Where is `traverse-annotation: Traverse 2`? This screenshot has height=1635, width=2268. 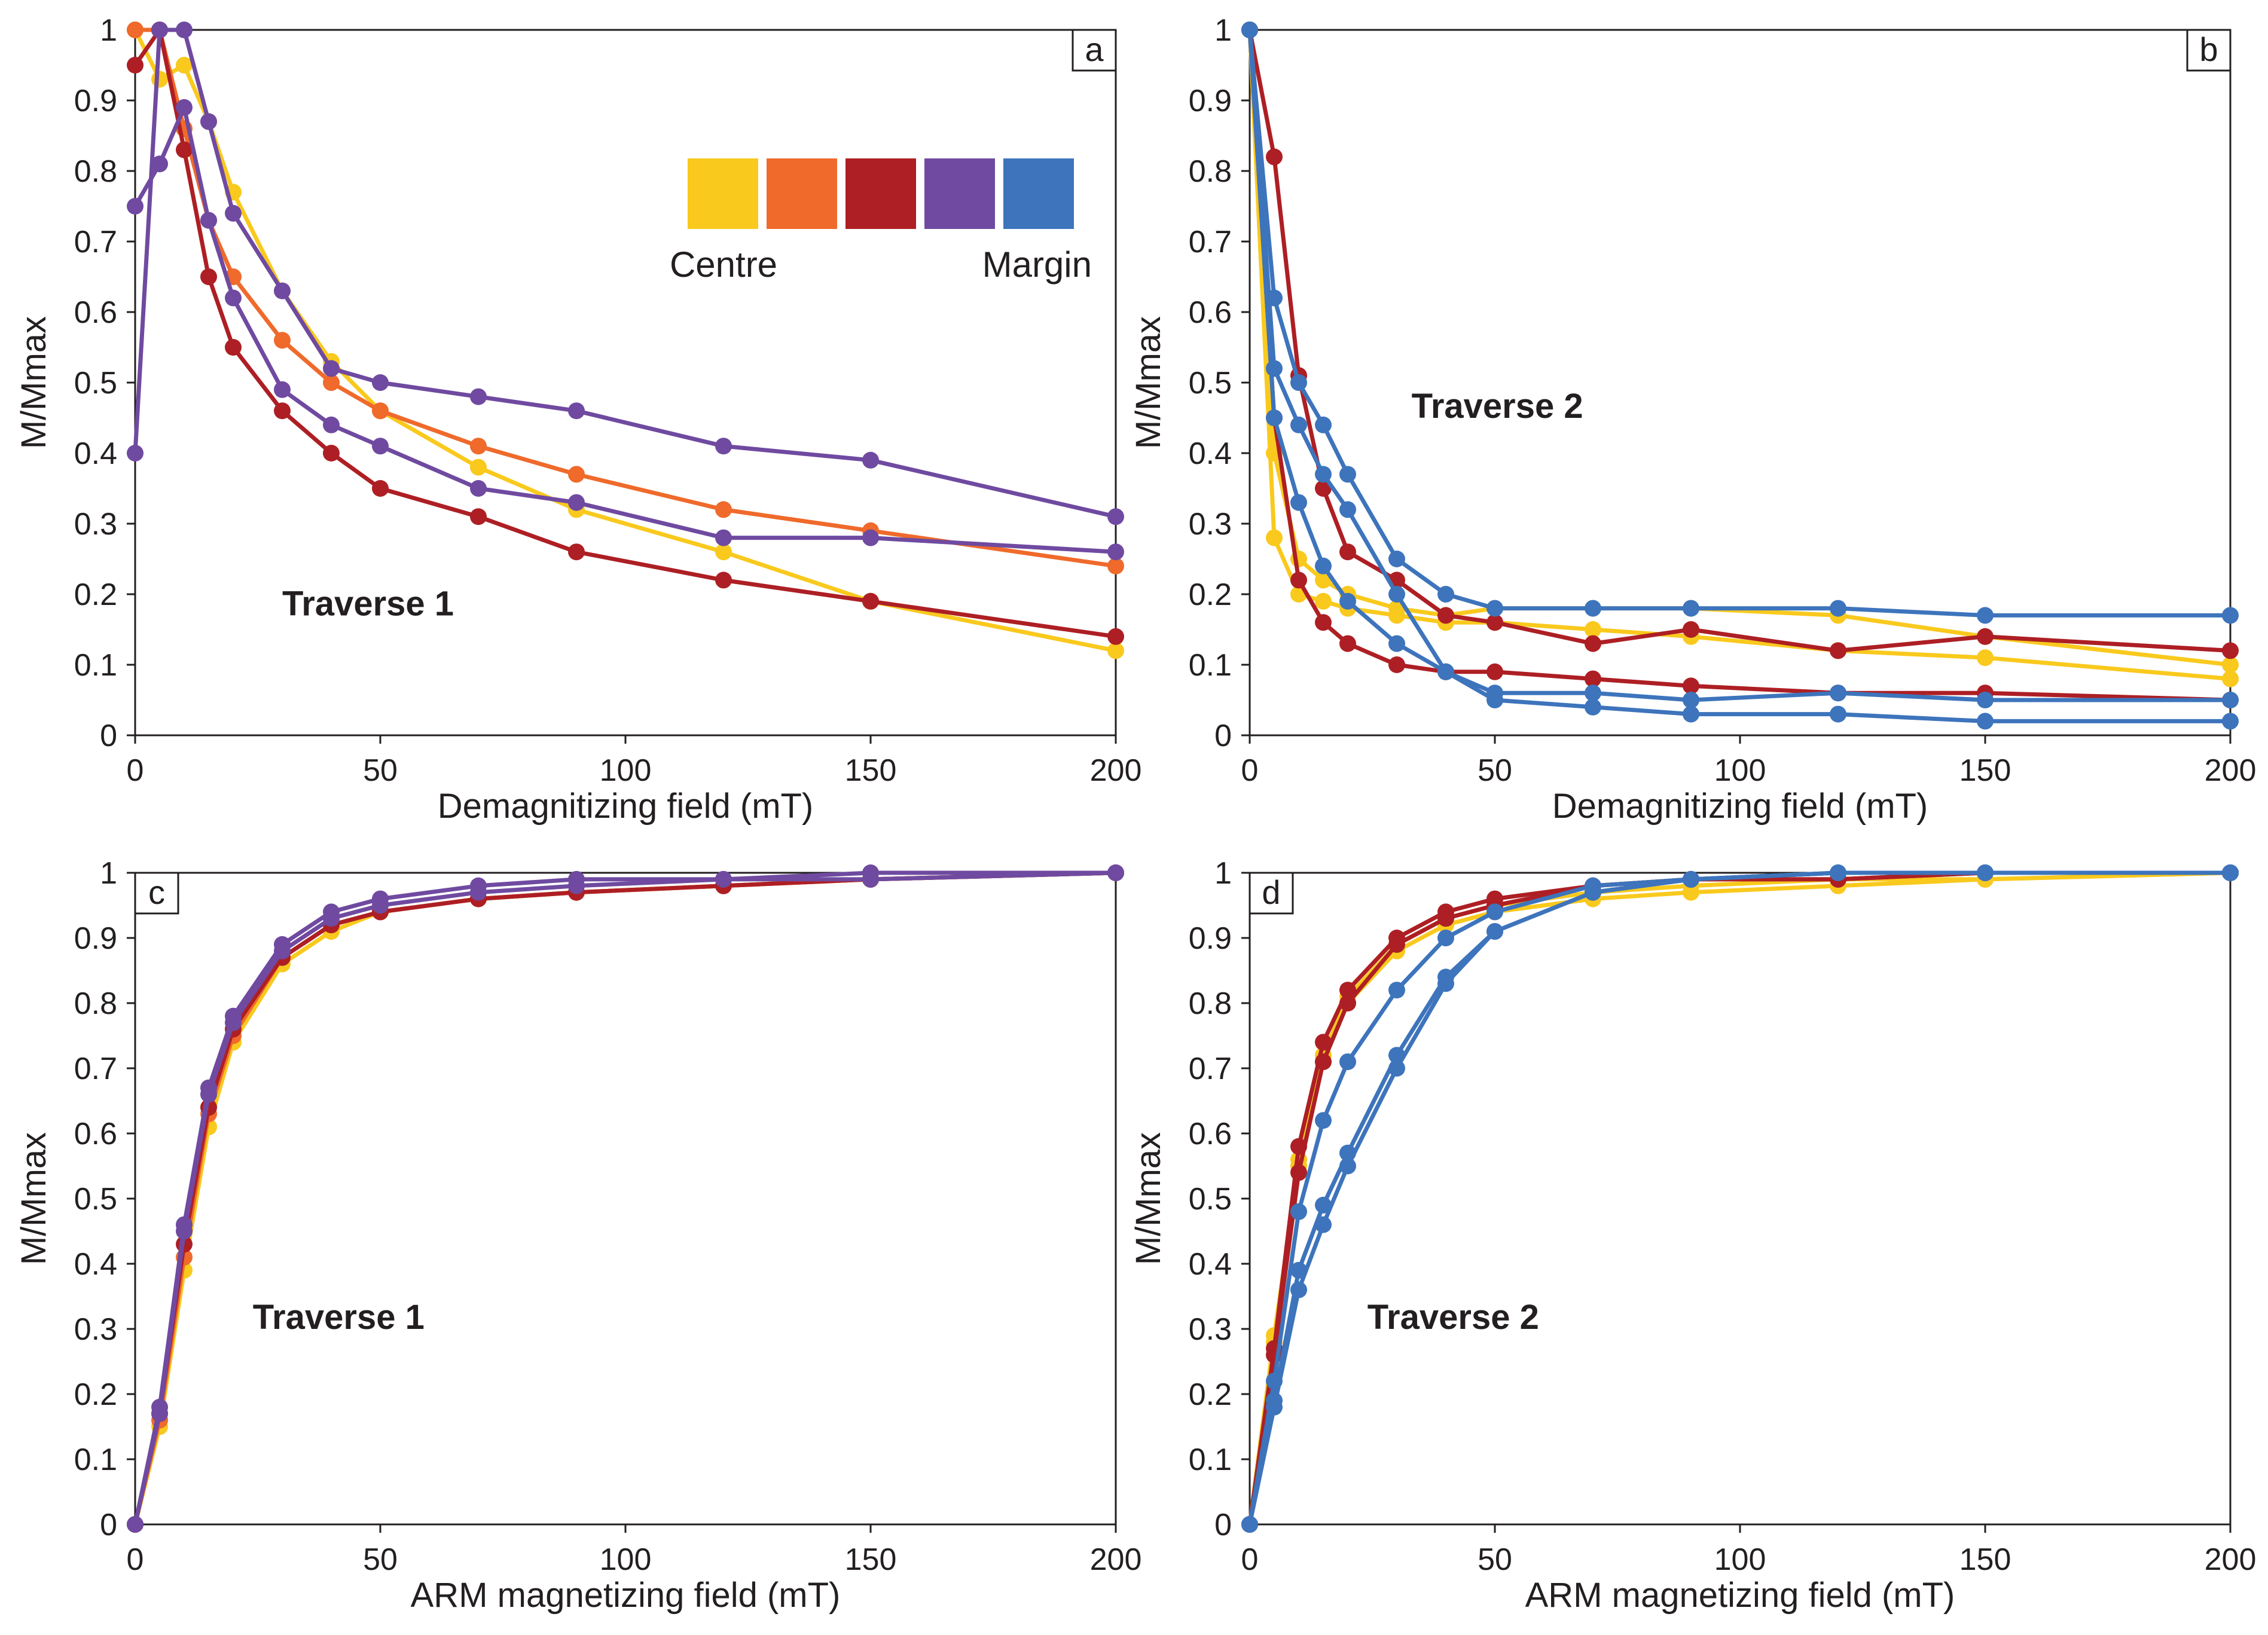 traverse-annotation: Traverse 2 is located at coordinates (1453, 1317).